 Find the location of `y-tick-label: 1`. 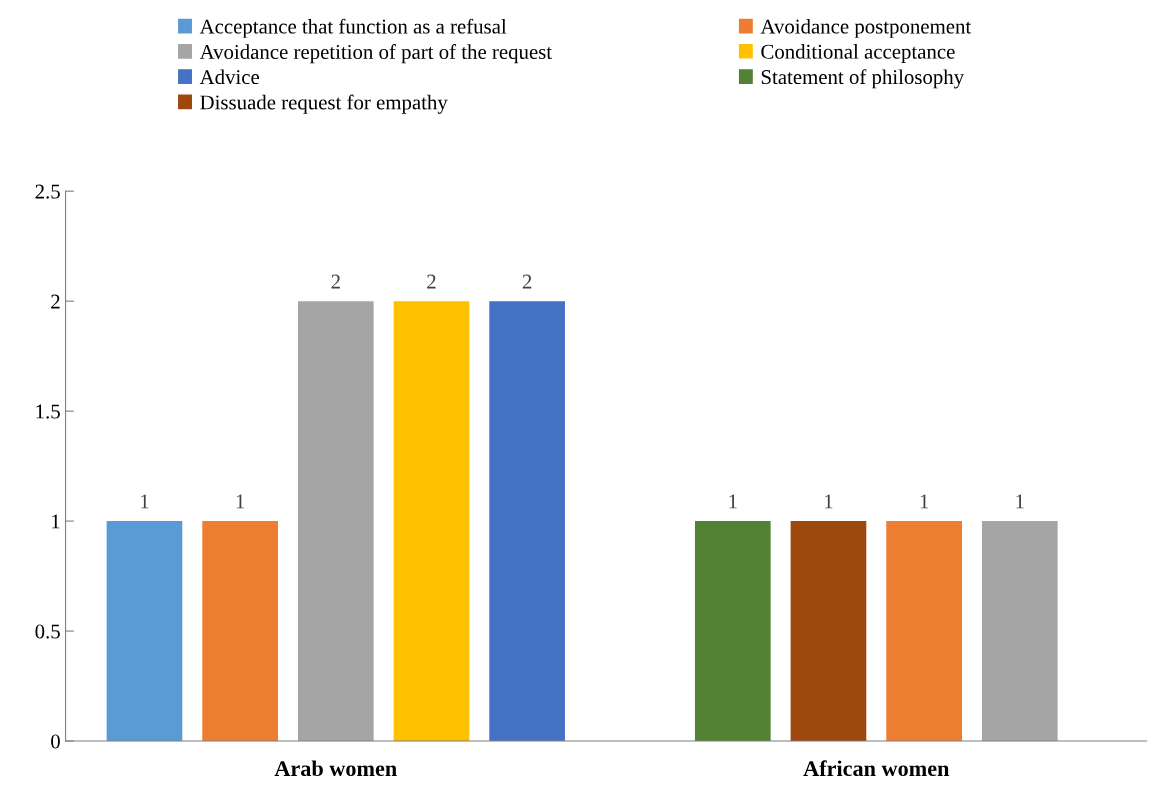

y-tick-label: 1 is located at coordinates (56, 521).